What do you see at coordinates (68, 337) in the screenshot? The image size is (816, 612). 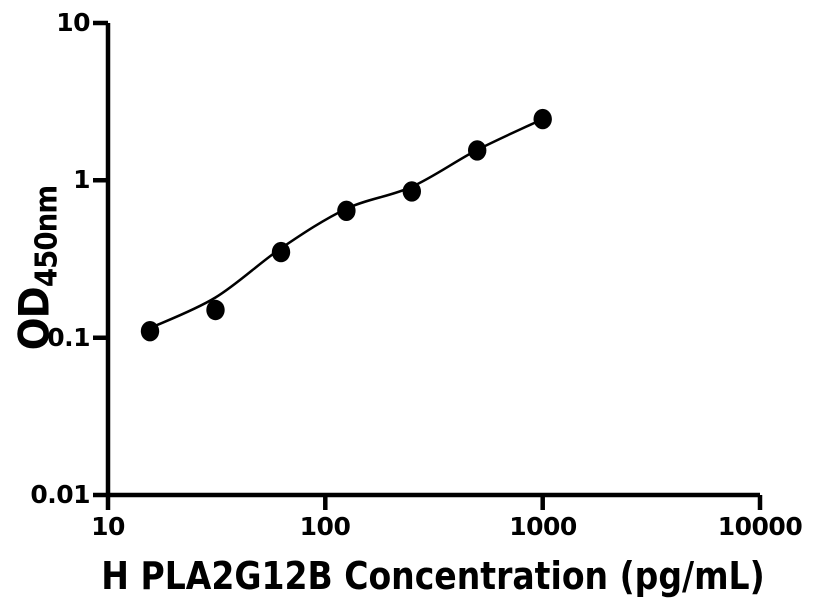 I see `y-tick-label-0-1: 0.1` at bounding box center [68, 337].